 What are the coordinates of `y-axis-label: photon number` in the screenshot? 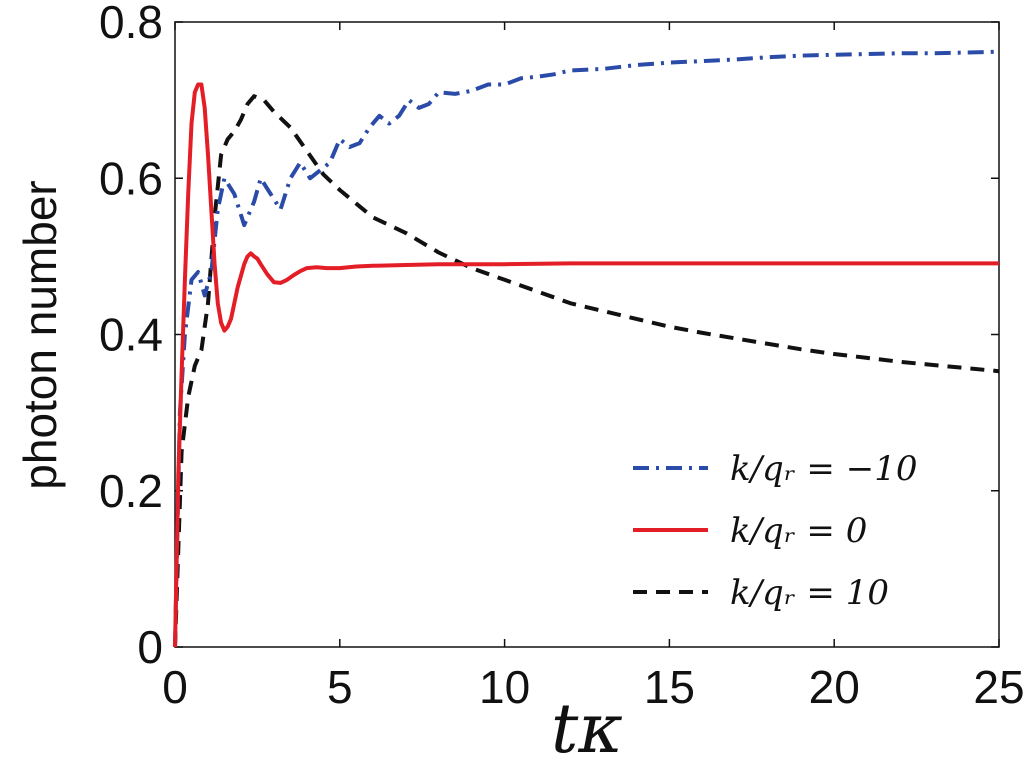 It's located at (40, 334).